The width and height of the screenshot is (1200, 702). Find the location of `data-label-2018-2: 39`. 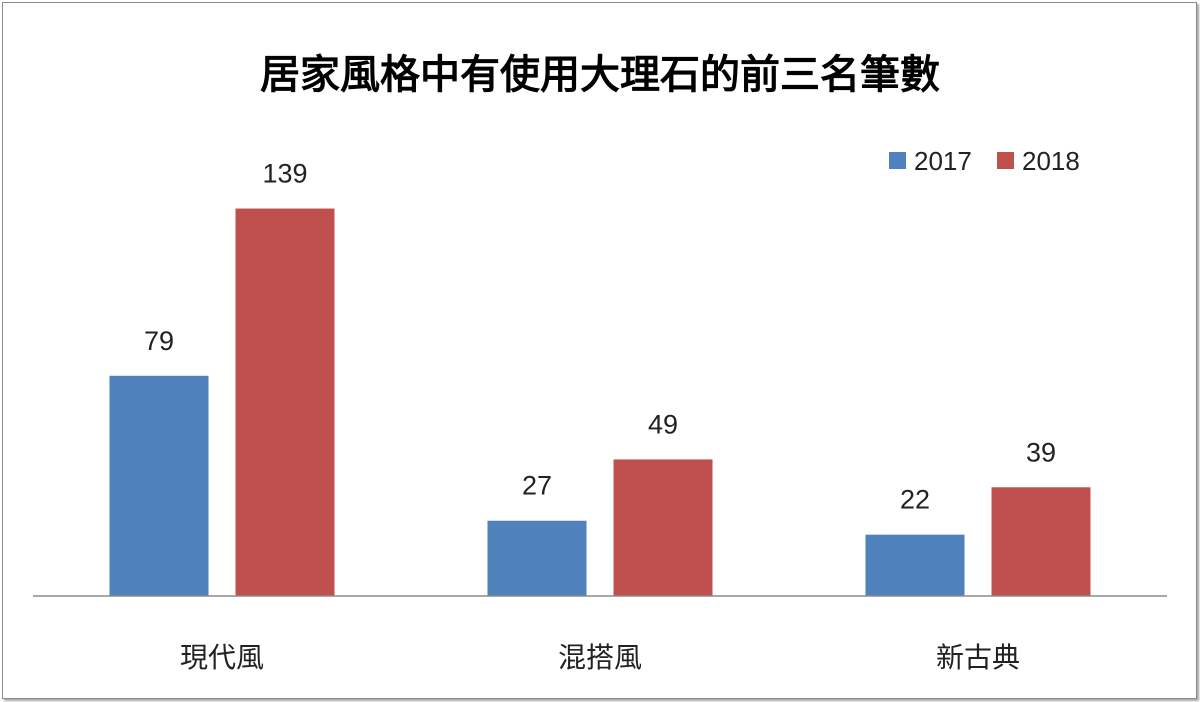

data-label-2018-2: 39 is located at coordinates (1041, 452).